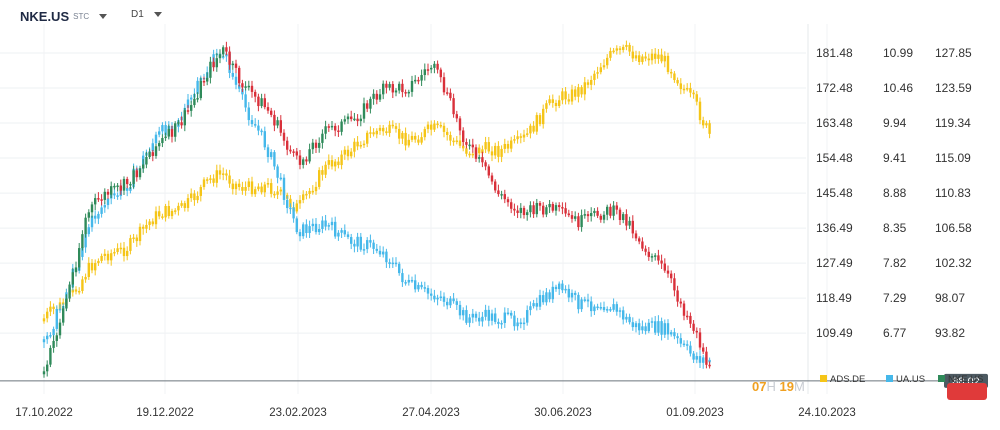  What do you see at coordinates (146, 14) in the screenshot?
I see `timeframe-selector: D1` at bounding box center [146, 14].